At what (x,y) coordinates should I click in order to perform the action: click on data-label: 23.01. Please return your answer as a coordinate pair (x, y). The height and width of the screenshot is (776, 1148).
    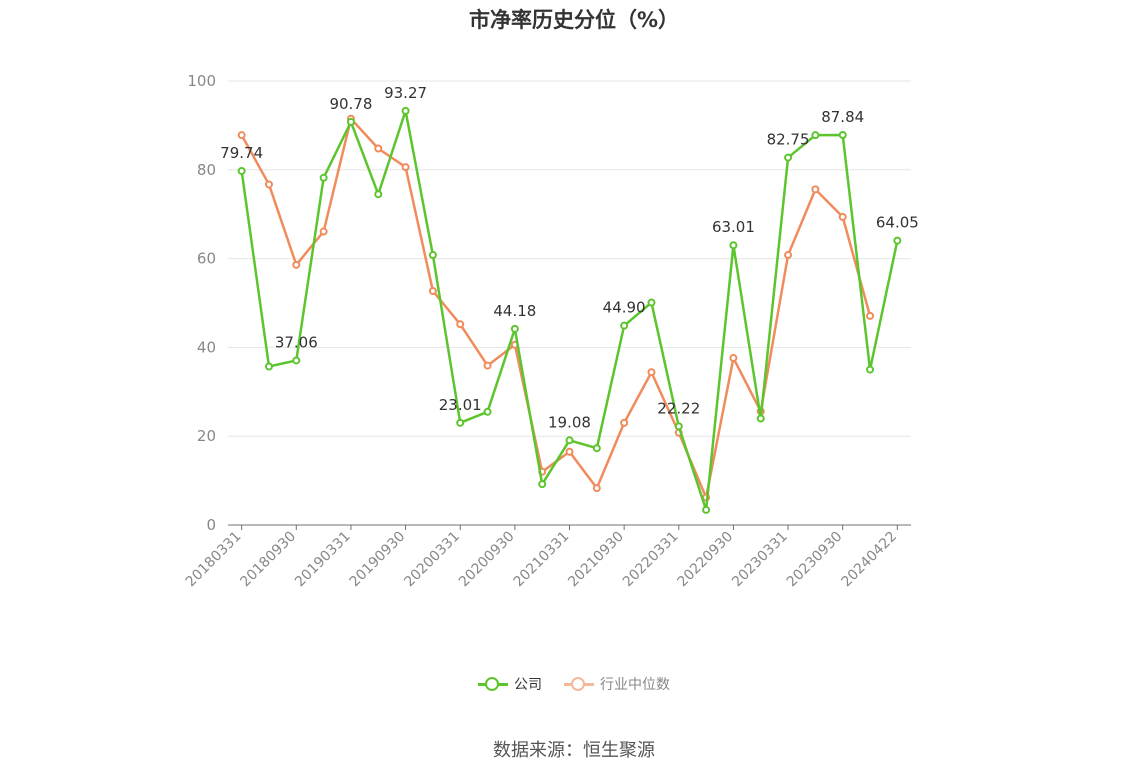
    Looking at the image, I should click on (460, 405).